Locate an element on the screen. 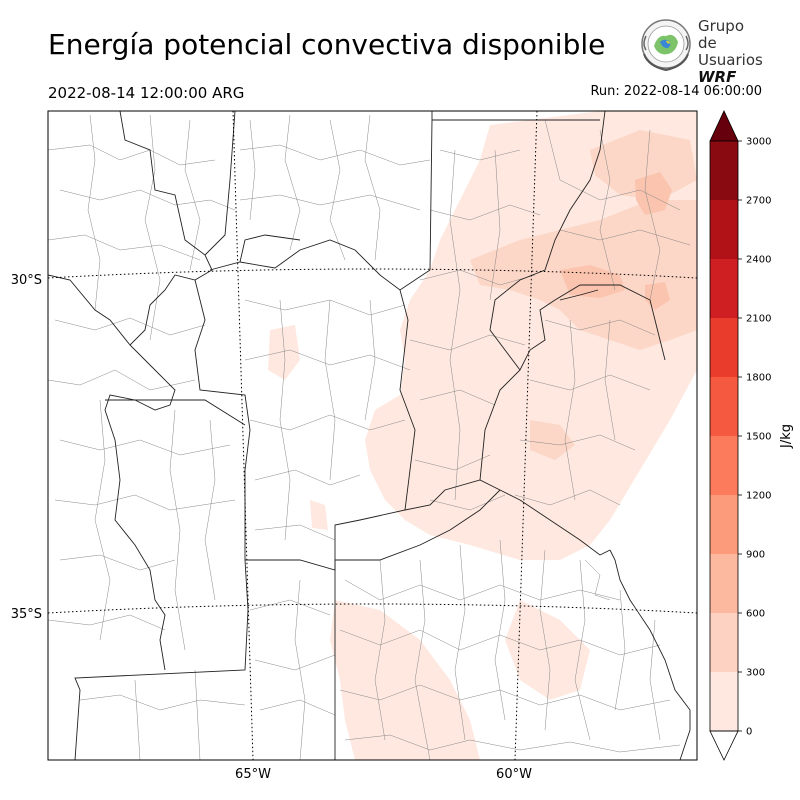 The image size is (800, 800). colorbar-tick-label: 1200 is located at coordinates (758, 496).